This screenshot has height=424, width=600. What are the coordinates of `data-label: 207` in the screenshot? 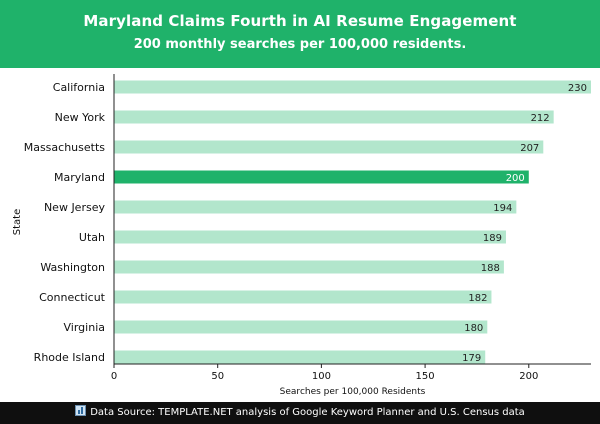 It's located at (529, 148).